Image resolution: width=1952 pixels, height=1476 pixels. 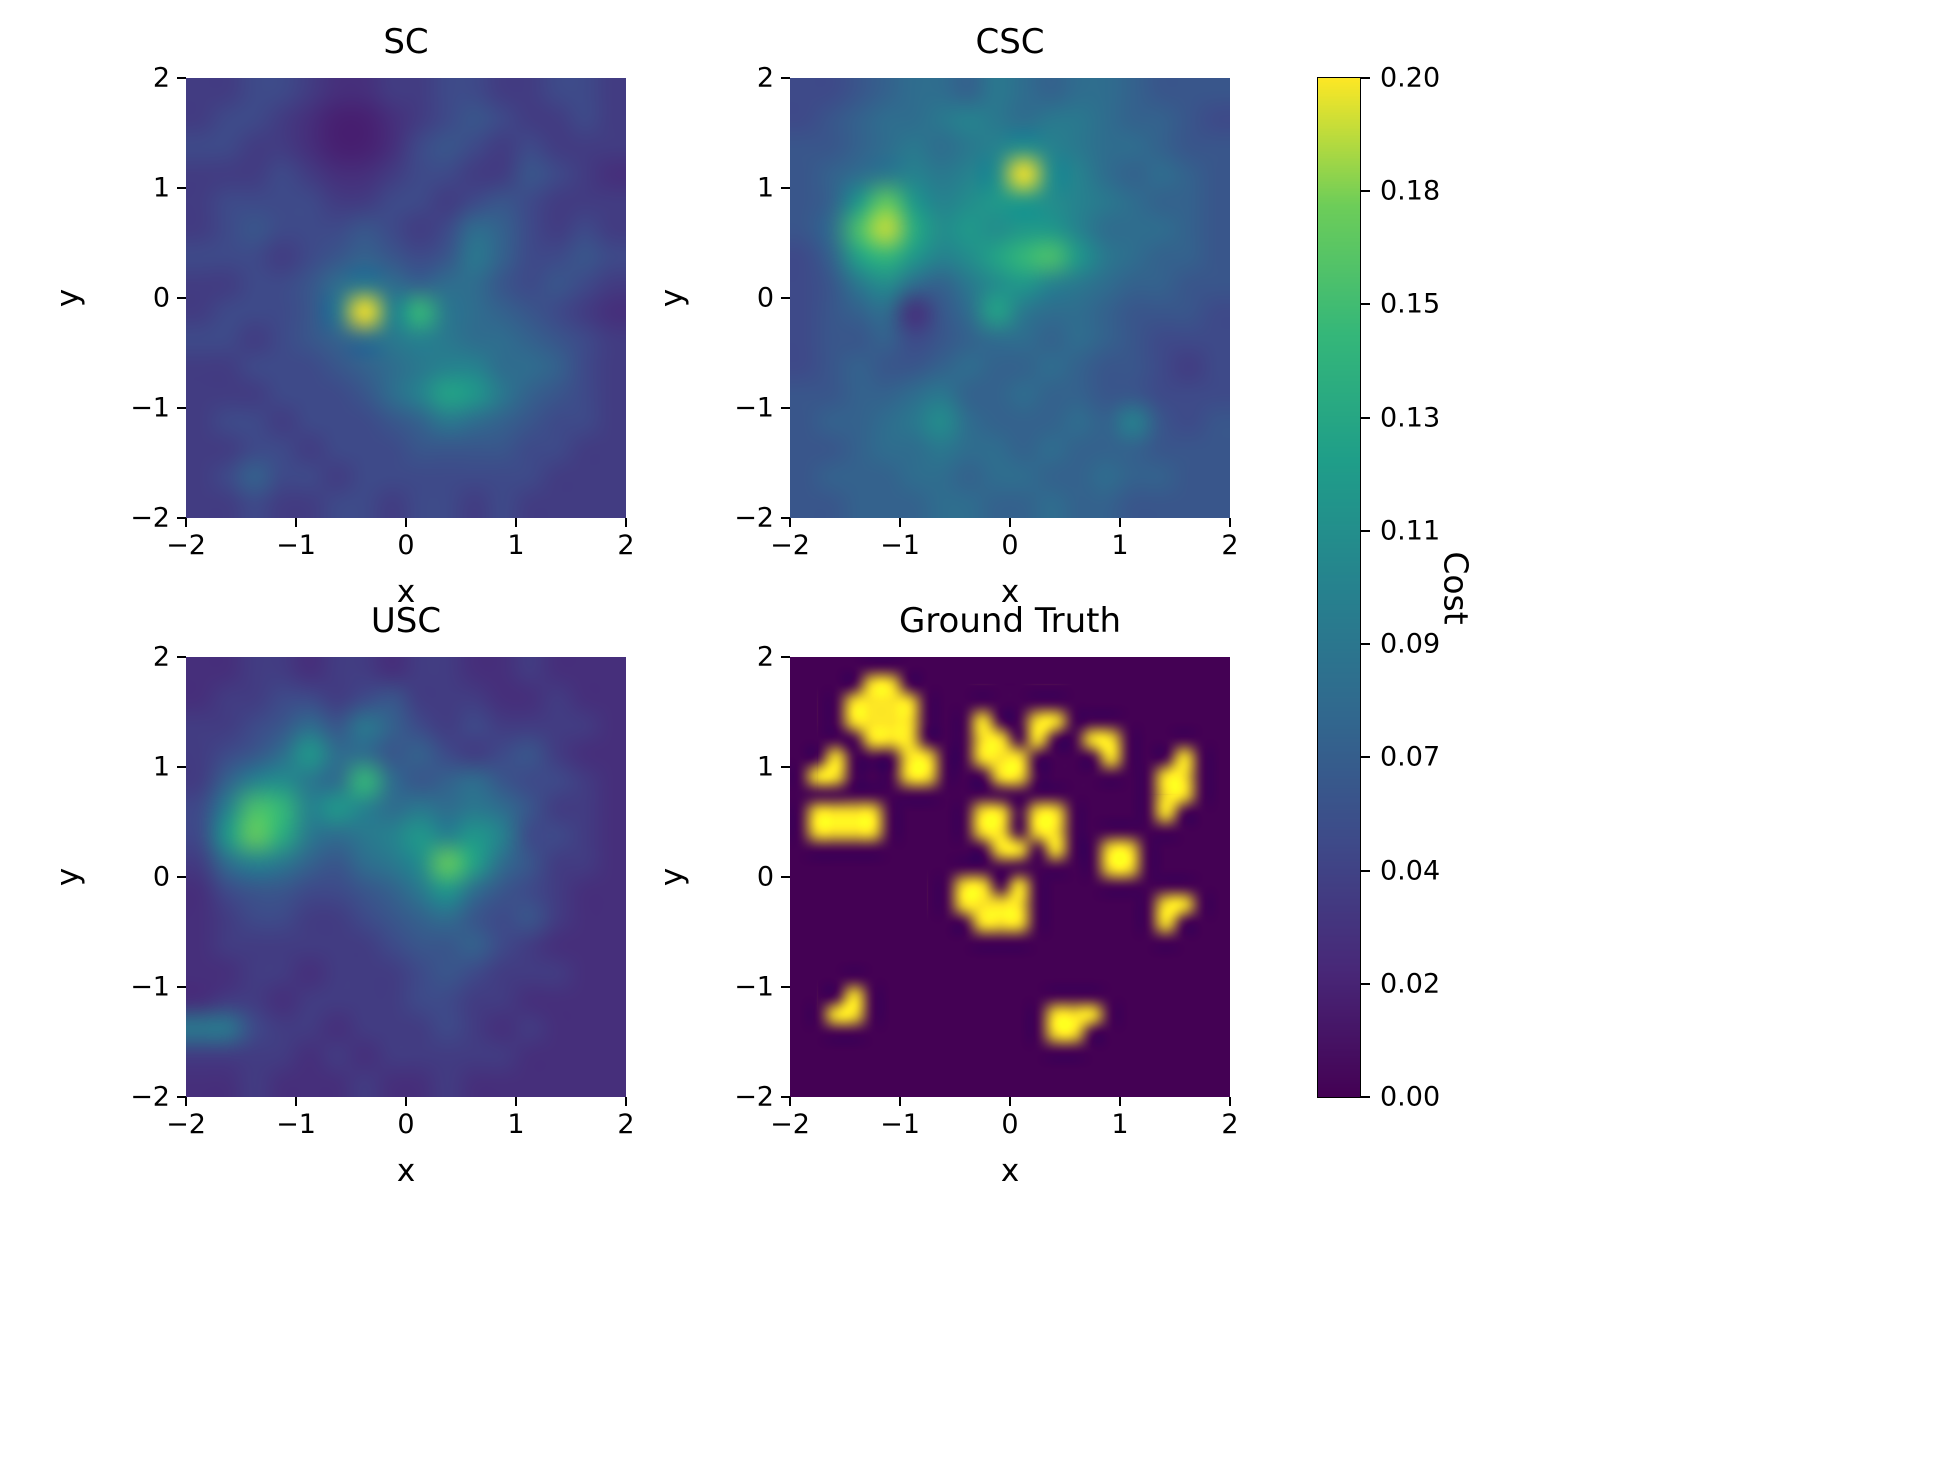 I want to click on heatmap-ground-truth, so click(x=1010, y=877).